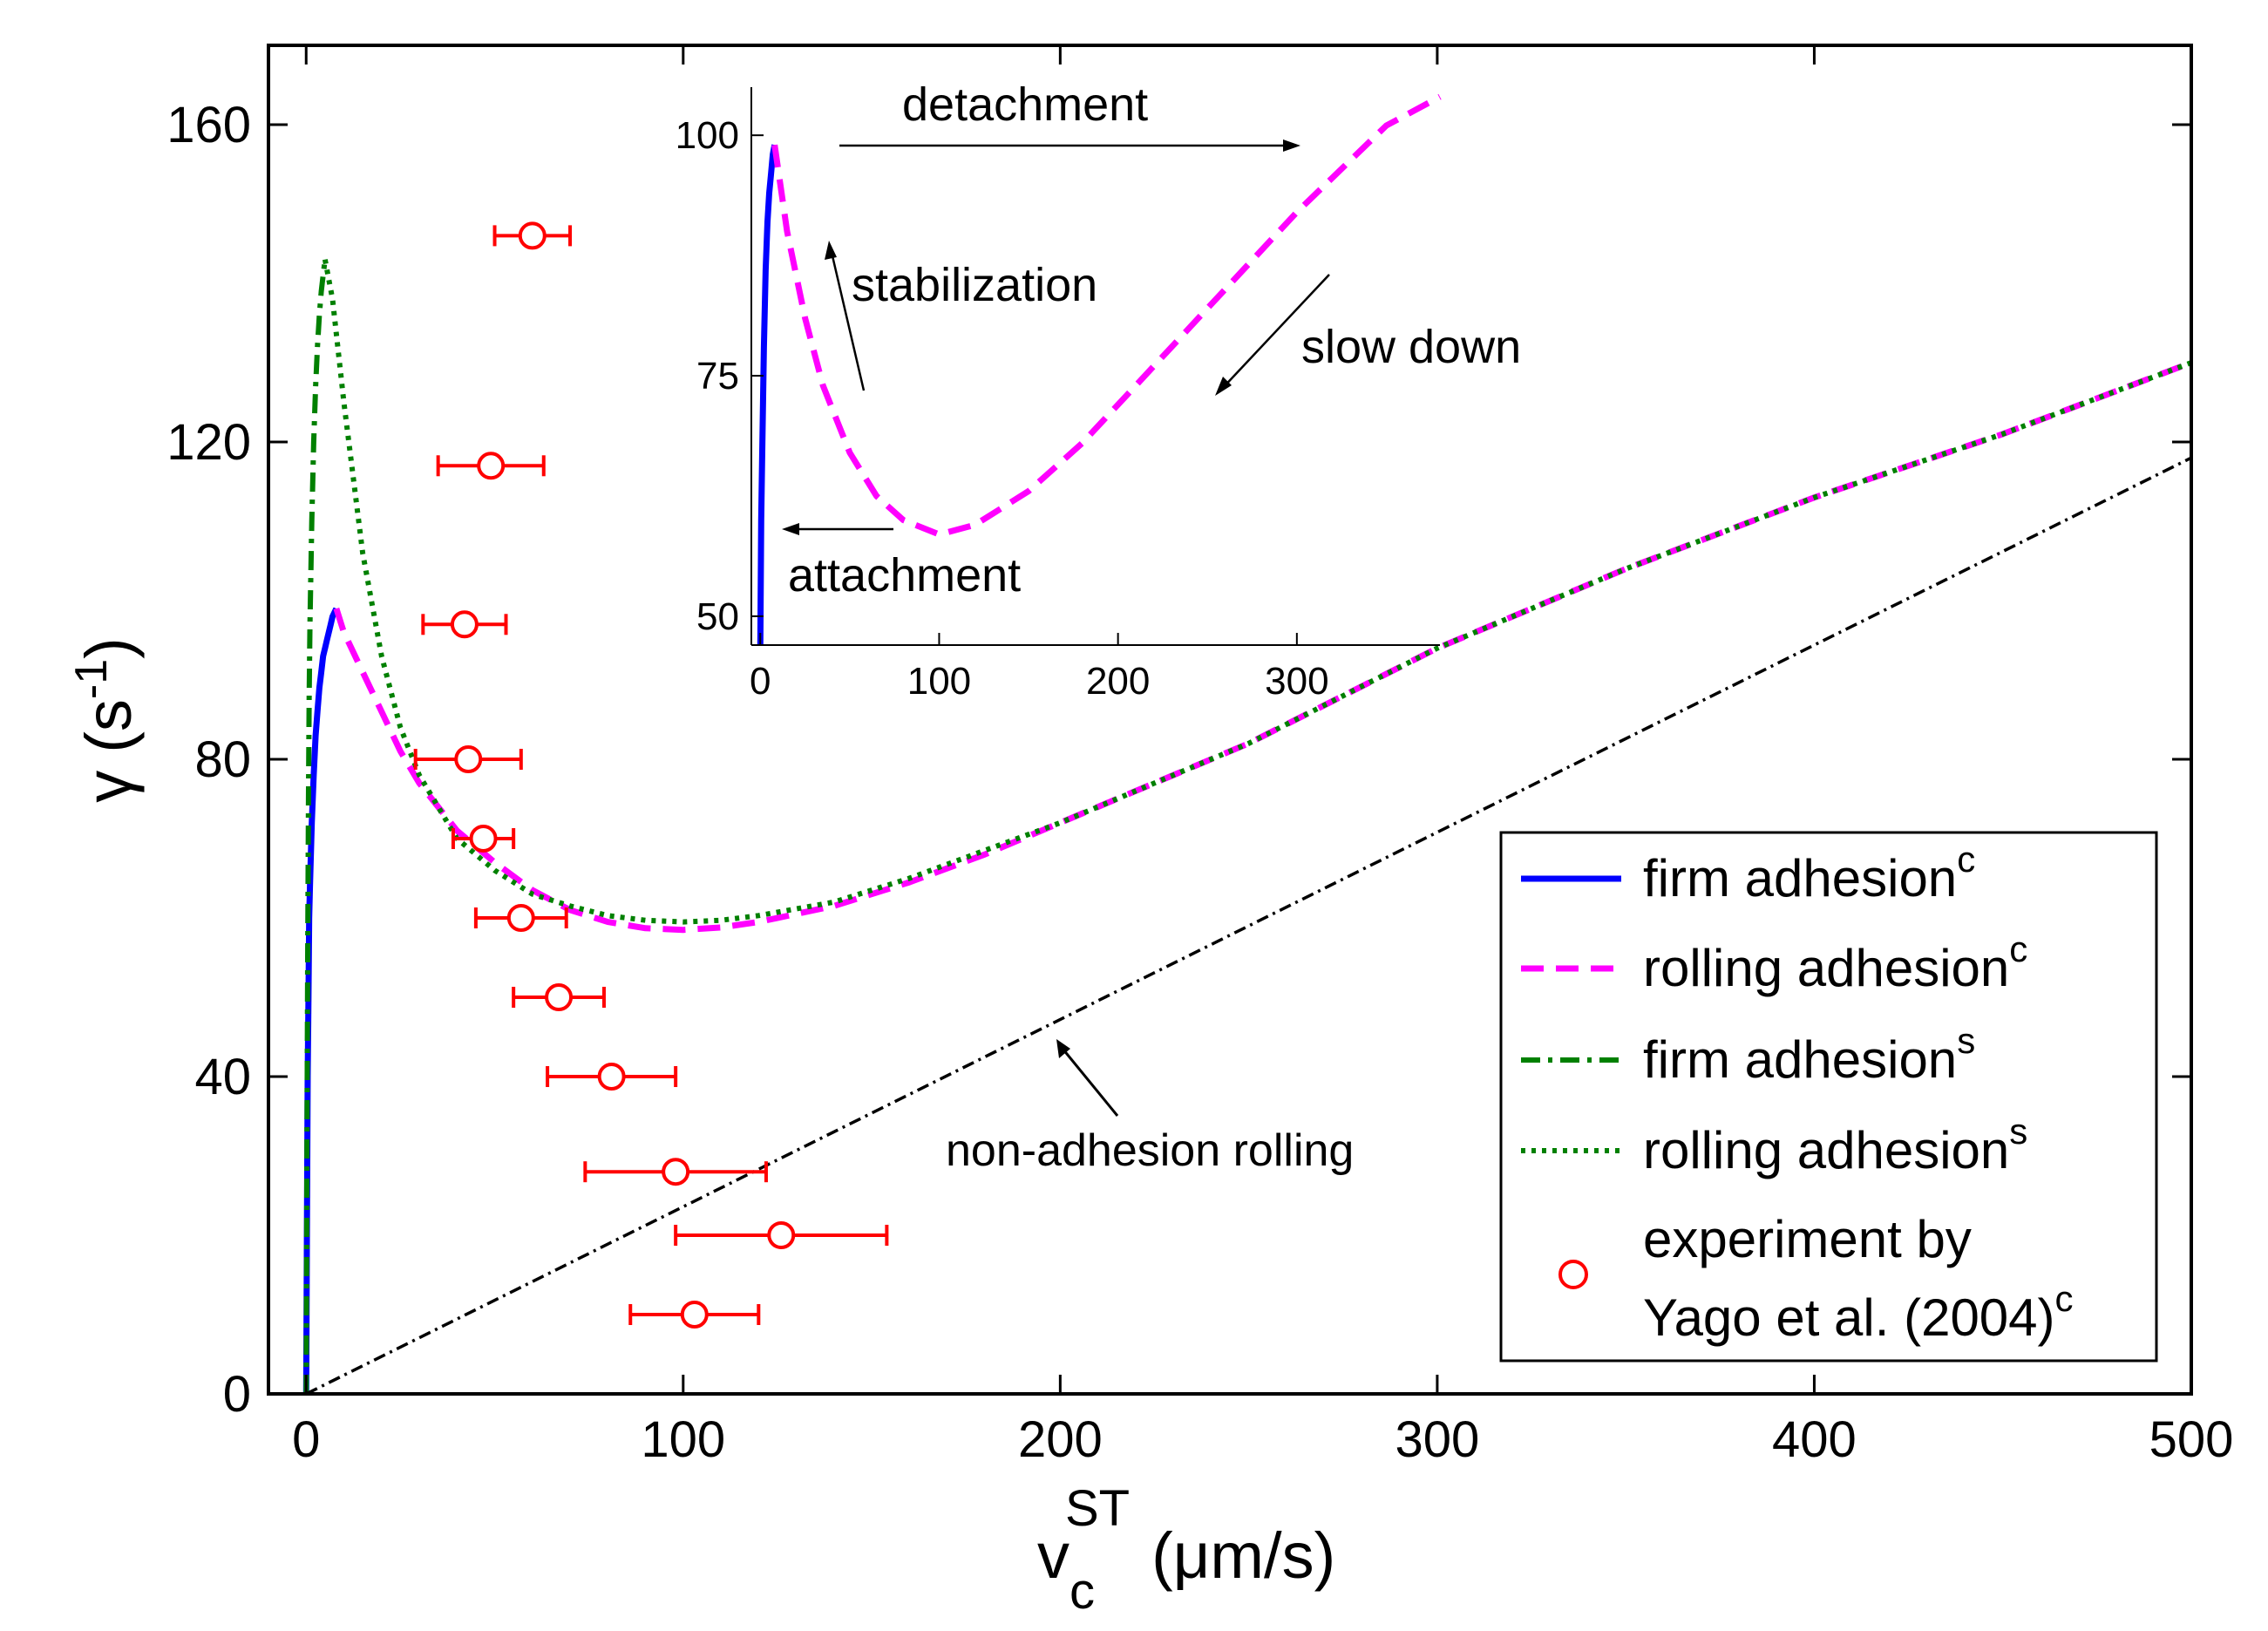 The width and height of the screenshot is (2268, 1631). Describe the element at coordinates (1800, 878) in the screenshot. I see `legend-label-firm-adhesion-c-text: firm adhesion` at that location.